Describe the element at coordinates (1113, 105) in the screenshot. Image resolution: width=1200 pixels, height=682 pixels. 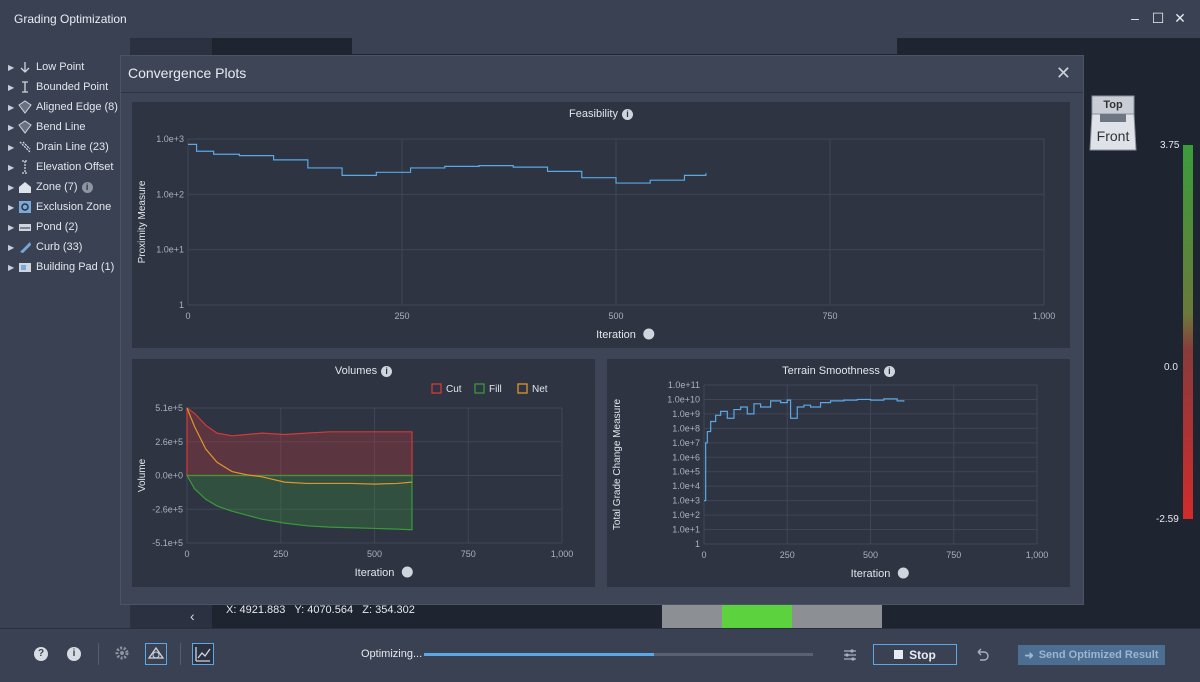
I see `view-cube-top: Top` at that location.